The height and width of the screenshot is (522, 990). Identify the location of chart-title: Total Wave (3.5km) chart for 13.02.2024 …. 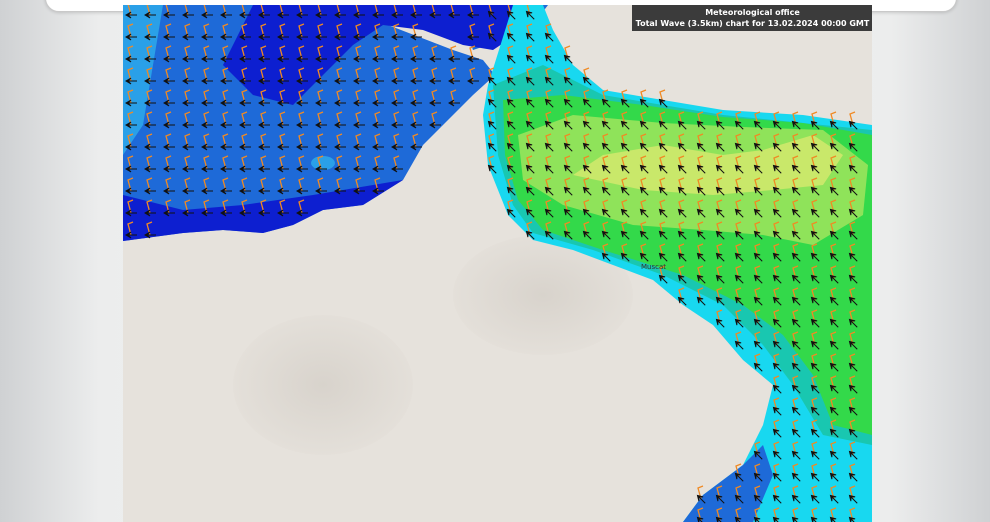
(752, 23).